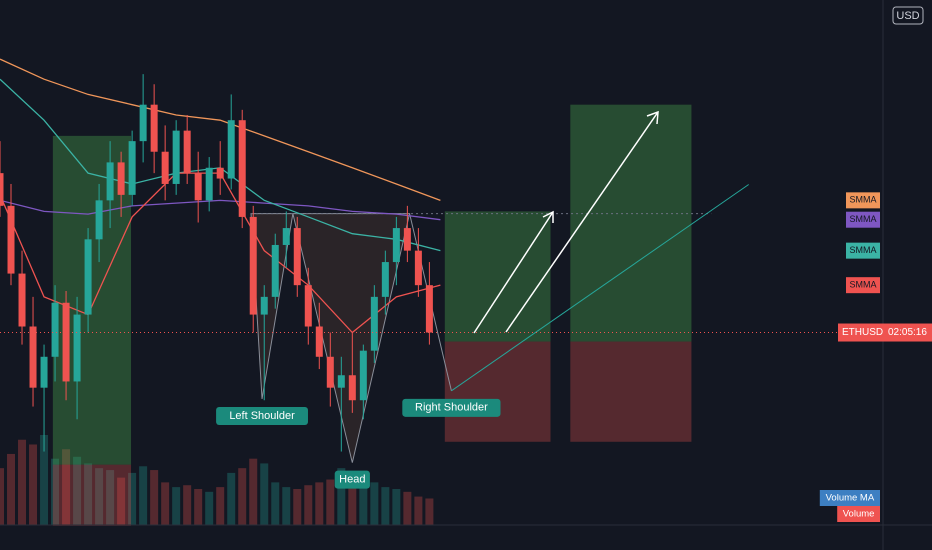  Describe the element at coordinates (907, 332) in the screenshot. I see `countdown: 02:05:16` at that location.